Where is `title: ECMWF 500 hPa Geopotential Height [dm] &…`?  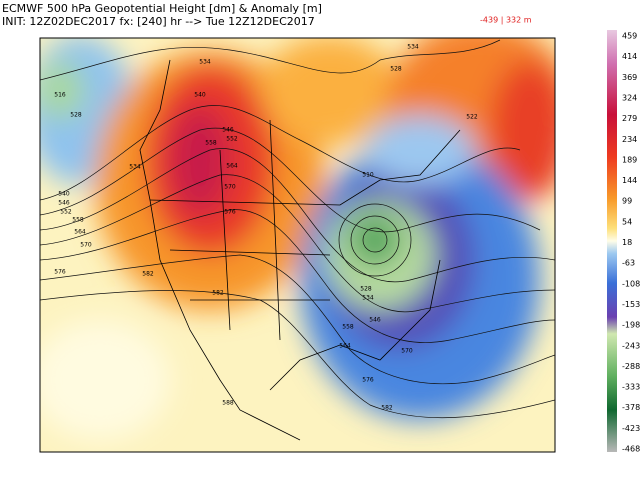
title: ECMWF 500 hPa Geopotential Height [dm] &… is located at coordinates (162, 8).